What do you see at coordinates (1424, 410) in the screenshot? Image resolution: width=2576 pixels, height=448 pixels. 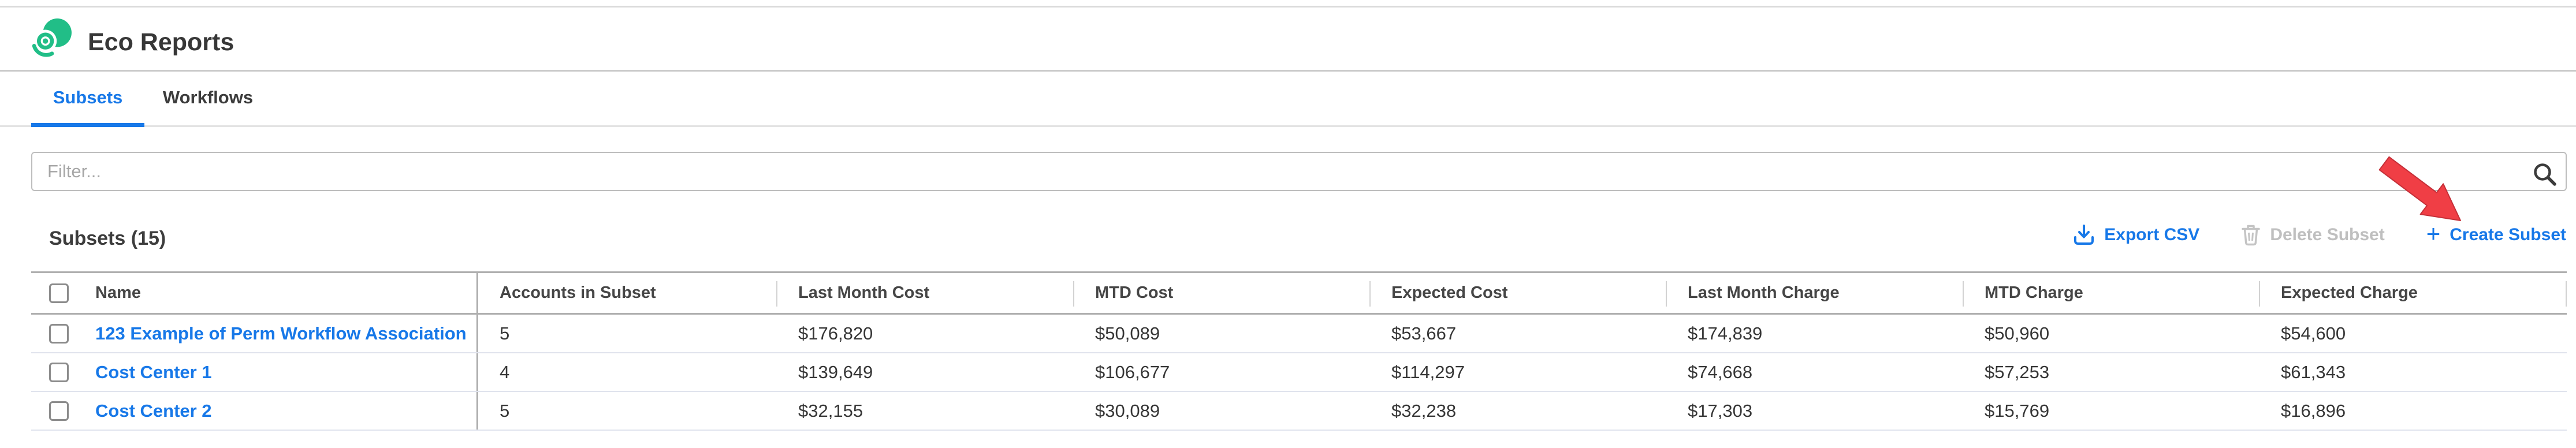 I see `expected-cost-cell: $32,238` at bounding box center [1424, 410].